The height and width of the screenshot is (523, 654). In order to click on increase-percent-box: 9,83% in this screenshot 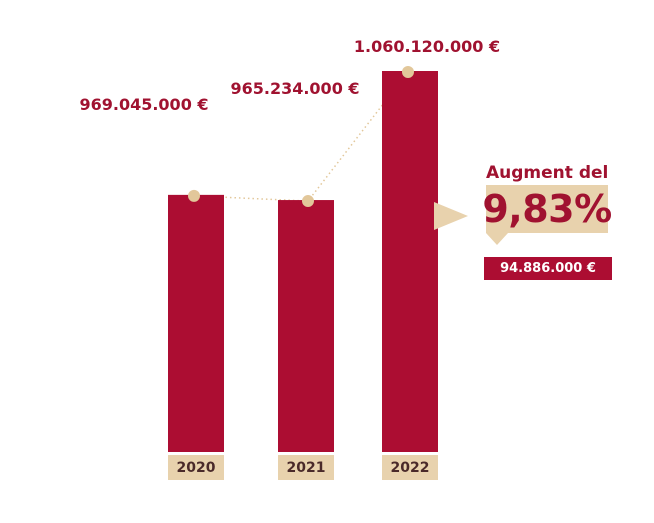, I will do `click(547, 209)`.